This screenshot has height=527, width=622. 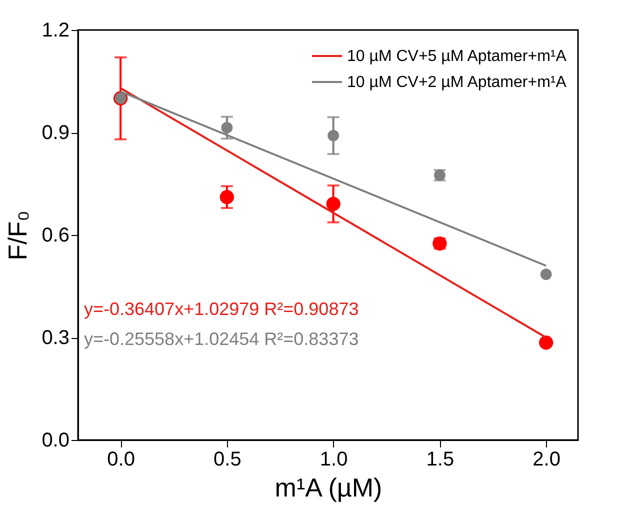 What do you see at coordinates (440, 459) in the screenshot?
I see `x-tick-label: 1.5` at bounding box center [440, 459].